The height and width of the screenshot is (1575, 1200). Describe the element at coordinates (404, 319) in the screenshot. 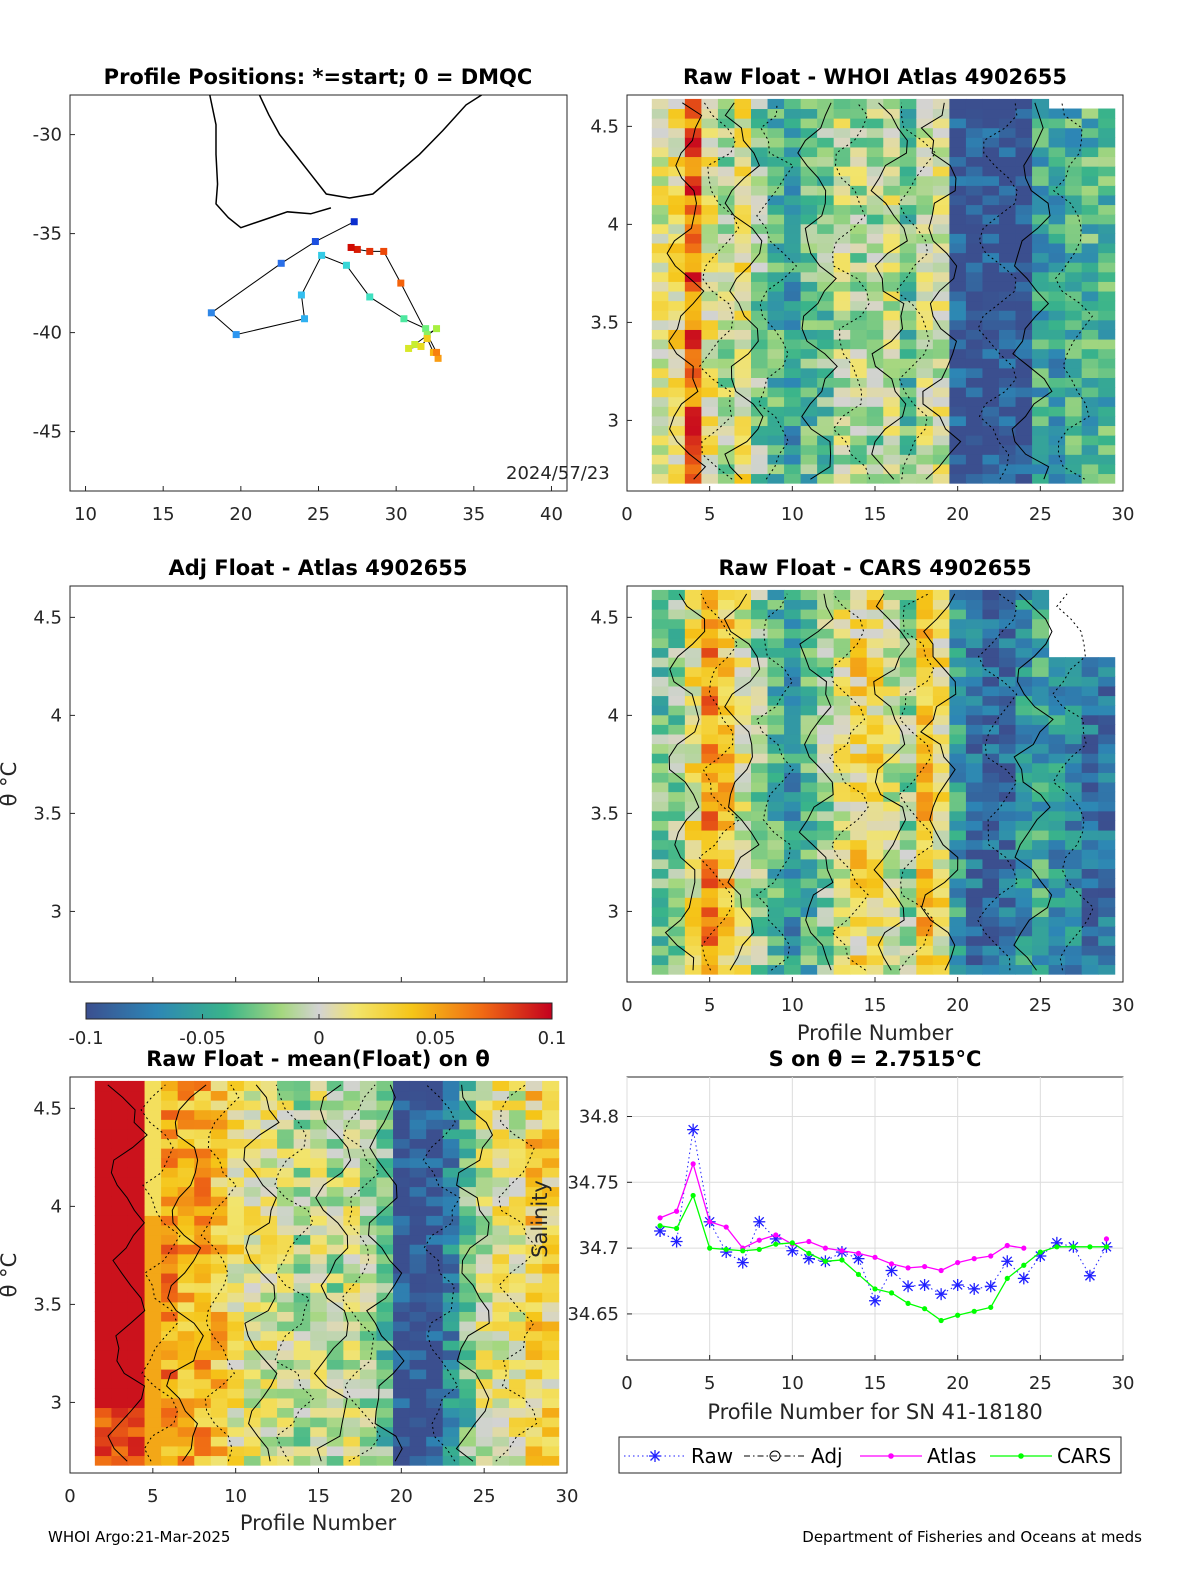

I see `profile-marker` at that location.